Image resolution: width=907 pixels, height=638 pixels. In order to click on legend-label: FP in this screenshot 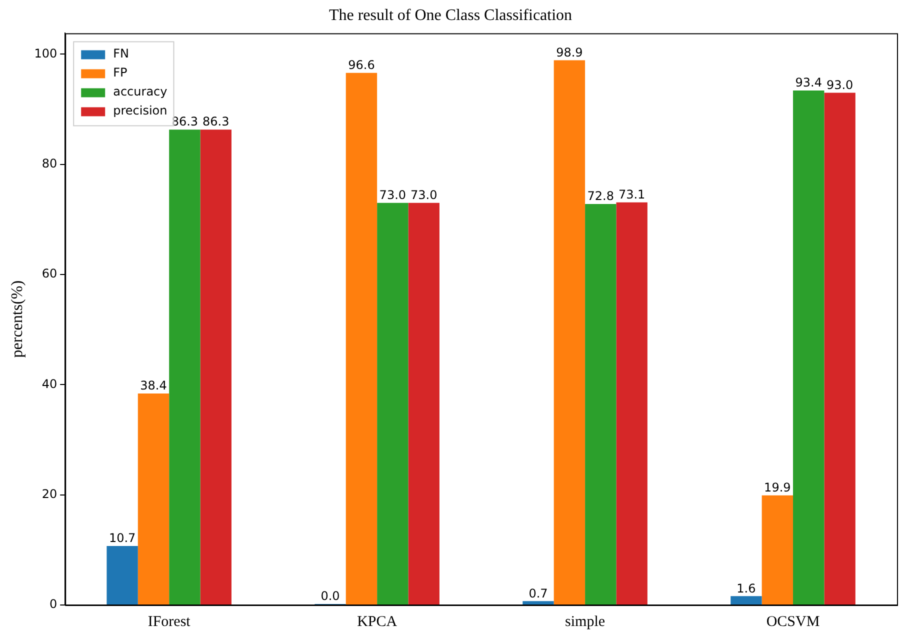, I will do `click(120, 72)`.